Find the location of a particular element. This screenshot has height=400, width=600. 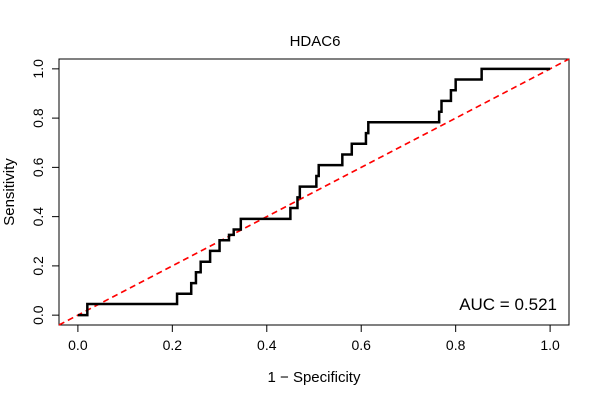

auc-annotation: AUC = 0.521 is located at coordinates (508, 304).